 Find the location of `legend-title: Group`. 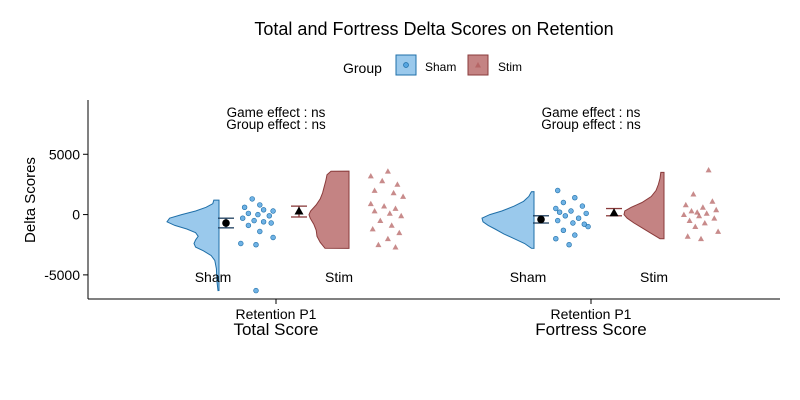

legend-title: Group is located at coordinates (362, 68).